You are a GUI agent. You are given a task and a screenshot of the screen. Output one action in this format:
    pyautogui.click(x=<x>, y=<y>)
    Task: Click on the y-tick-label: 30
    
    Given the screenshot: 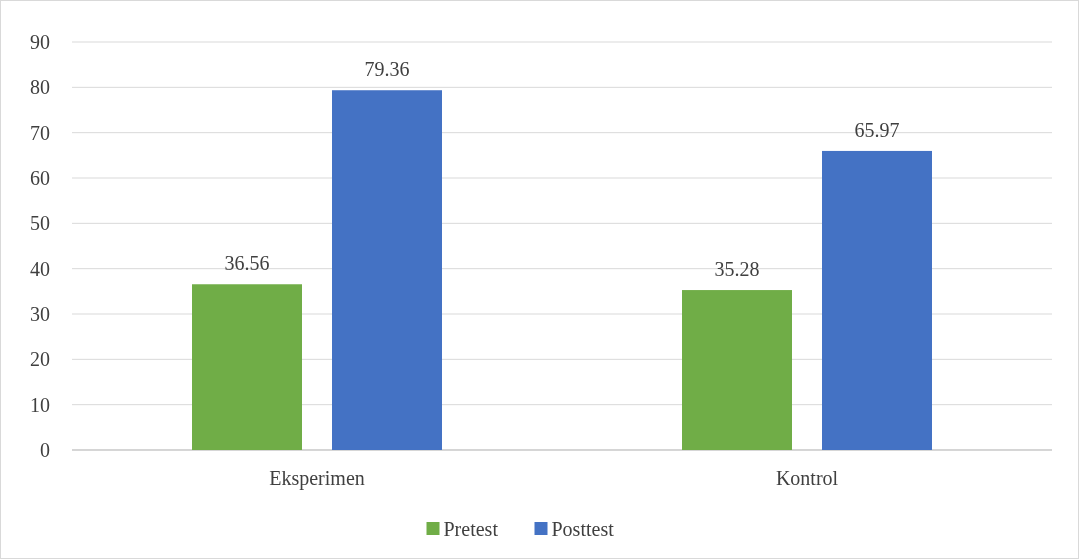 What is the action you would take?
    pyautogui.click(x=40, y=314)
    